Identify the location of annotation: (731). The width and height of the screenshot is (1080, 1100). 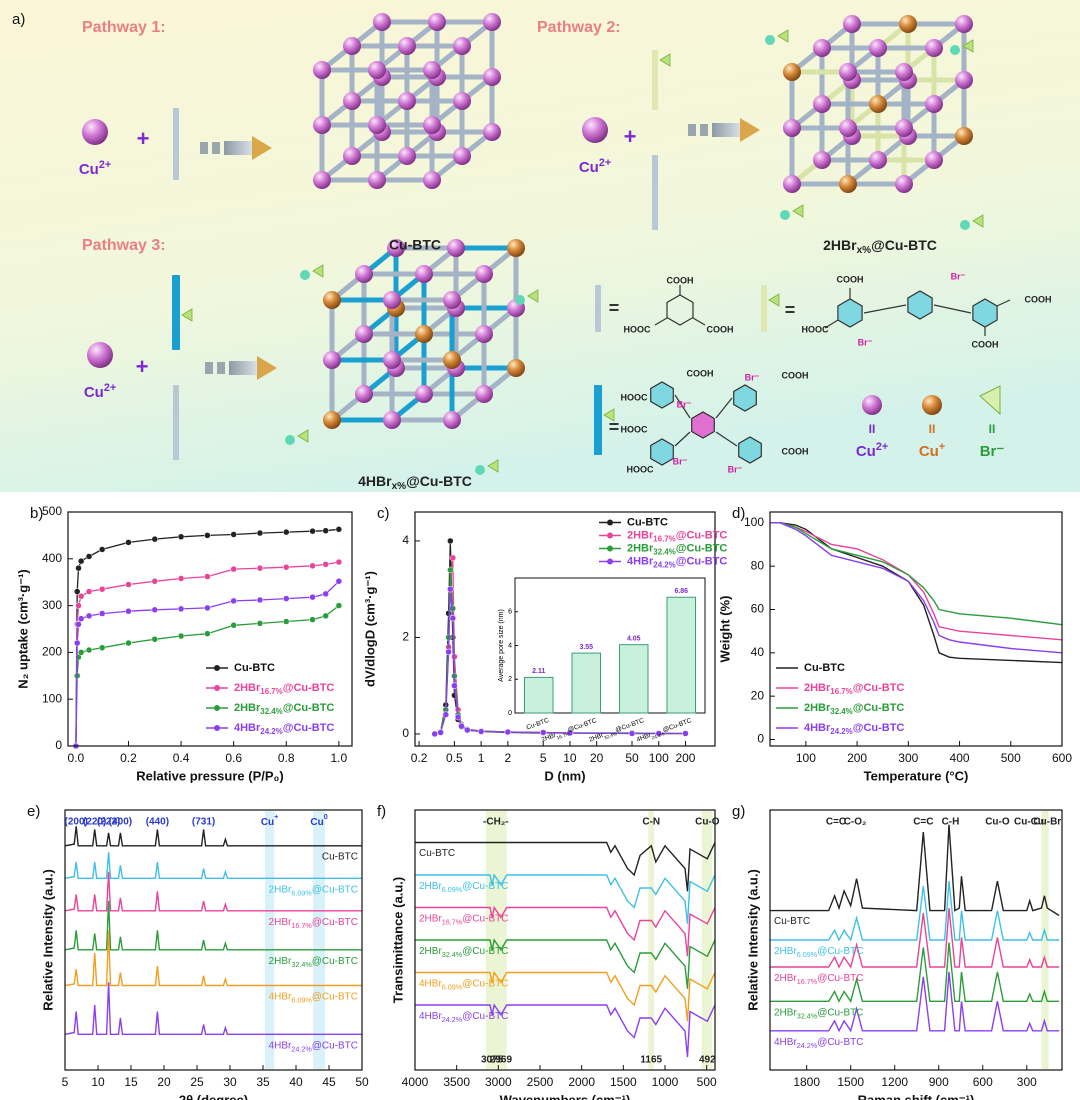
(203, 822).